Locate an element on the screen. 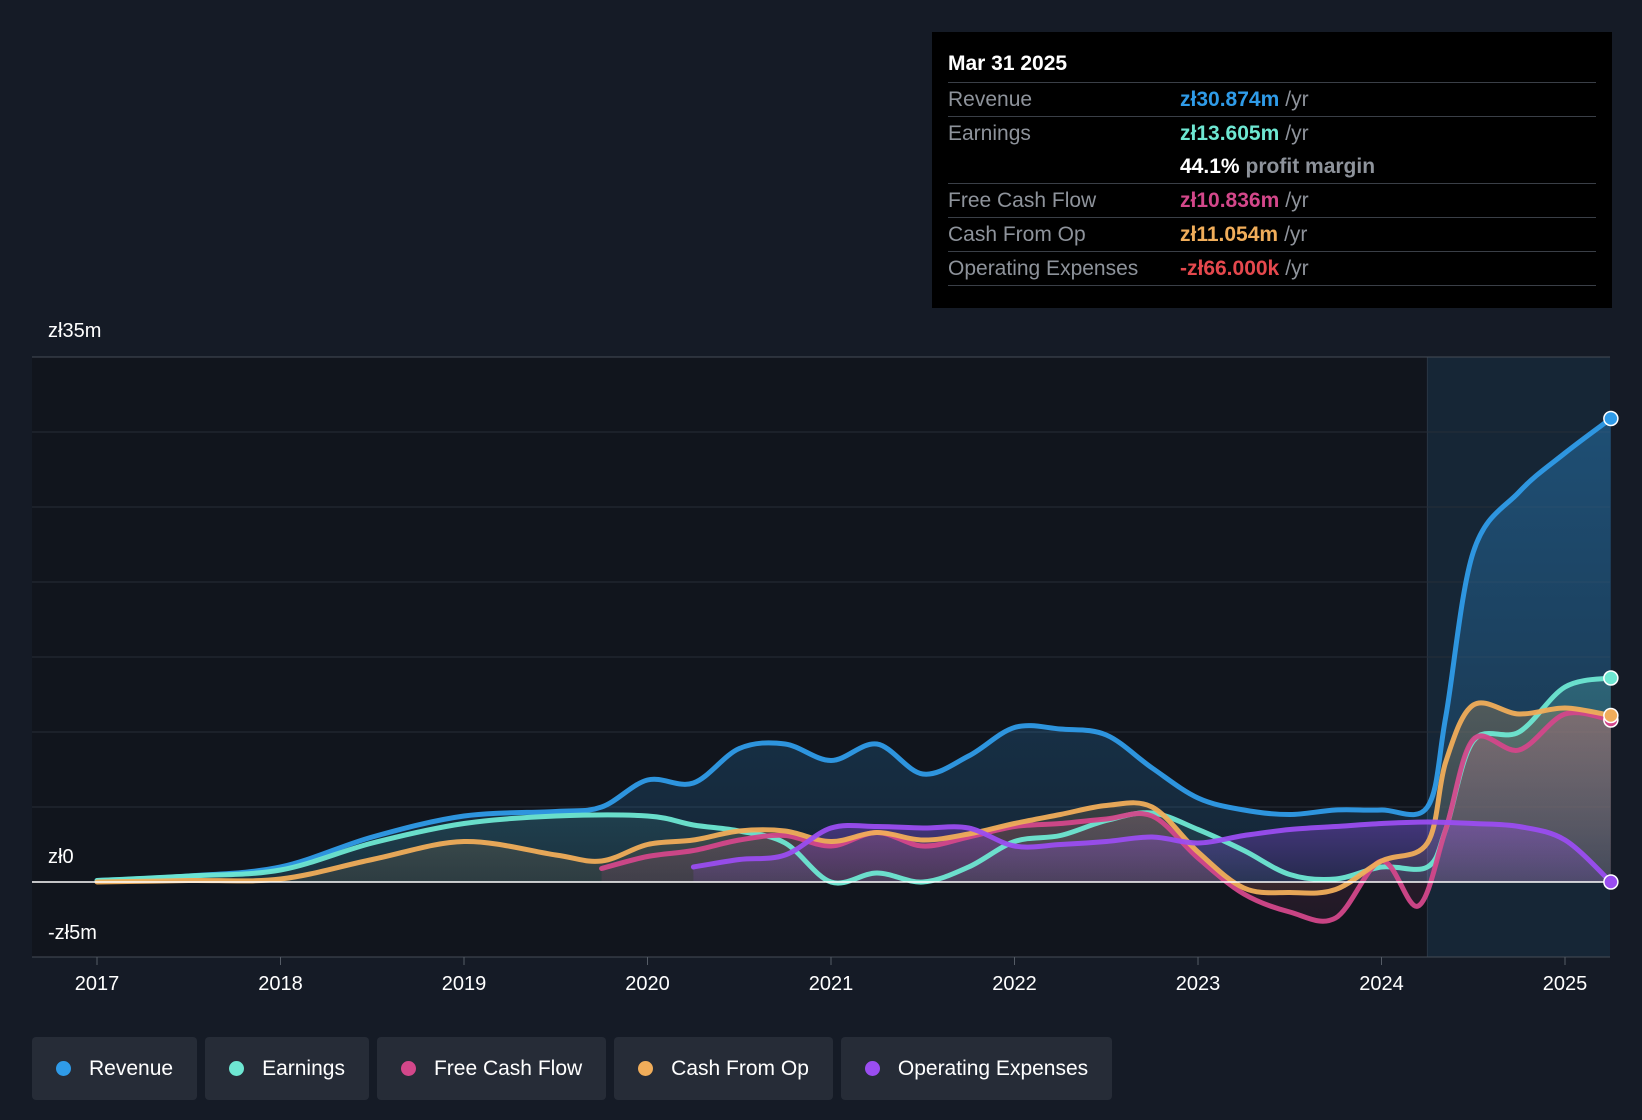 The height and width of the screenshot is (1120, 1642). legend-label: Earnings is located at coordinates (303, 1068).